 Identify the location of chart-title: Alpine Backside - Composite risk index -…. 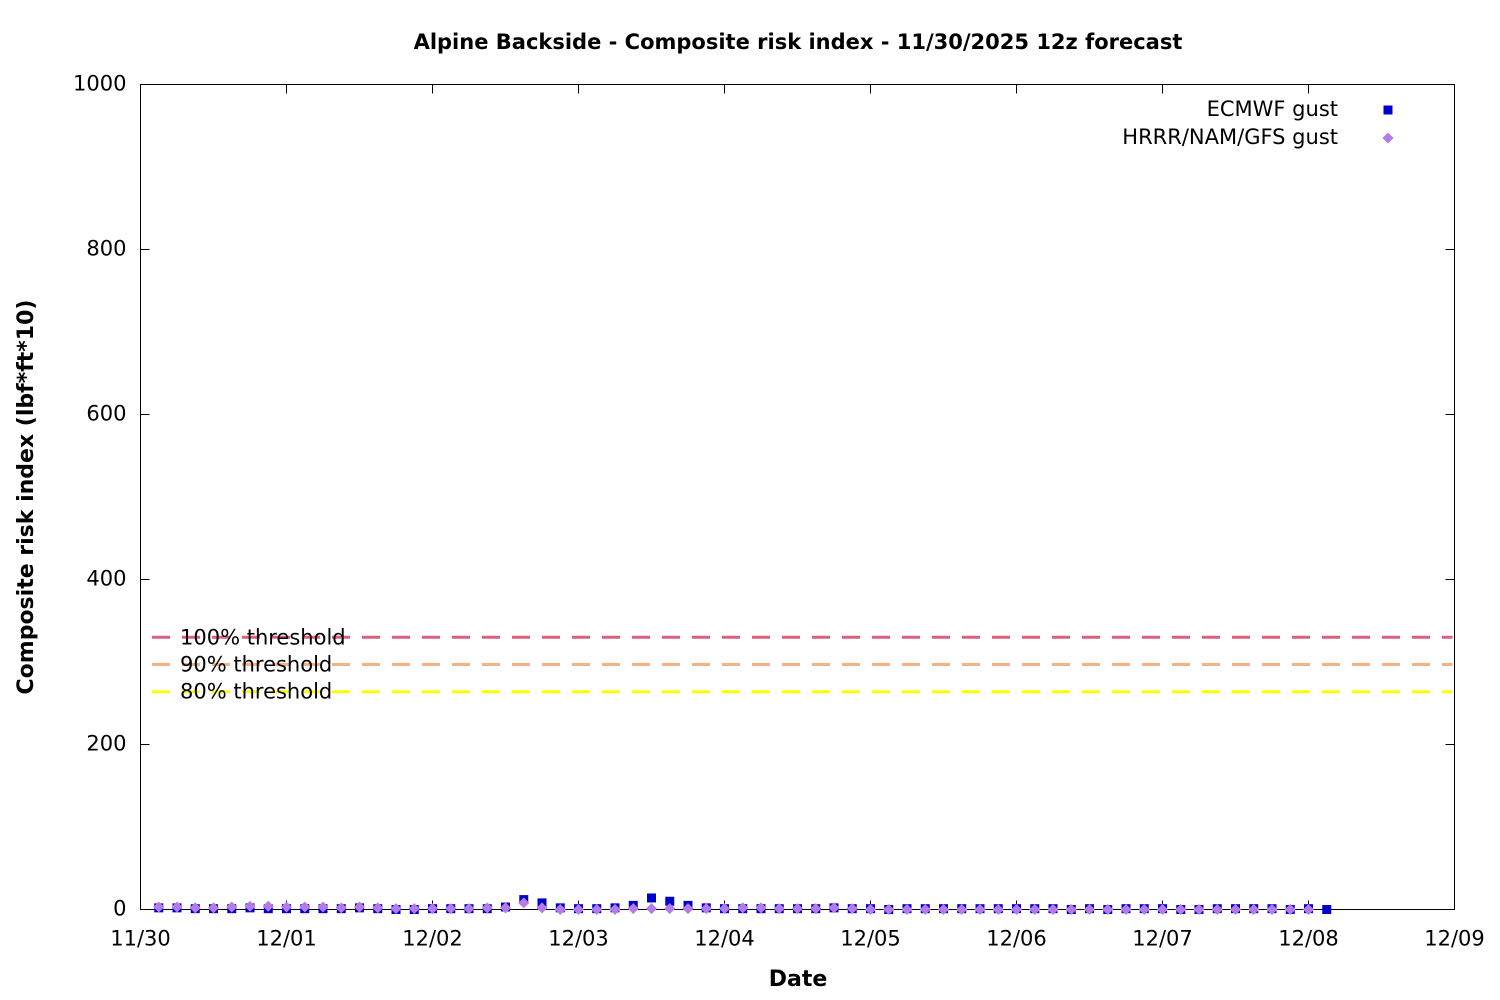
(798, 42).